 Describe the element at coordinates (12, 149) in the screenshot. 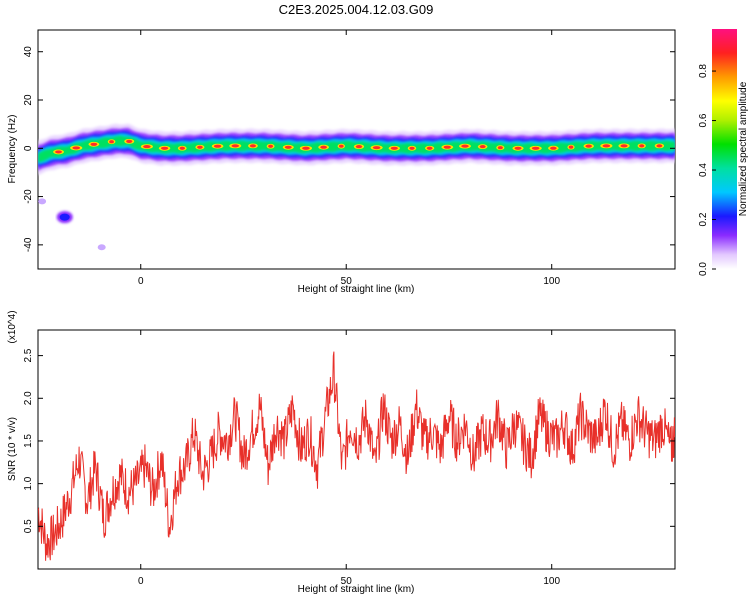

I see `spectrogram-ylabel: Frequency (Hz)` at that location.